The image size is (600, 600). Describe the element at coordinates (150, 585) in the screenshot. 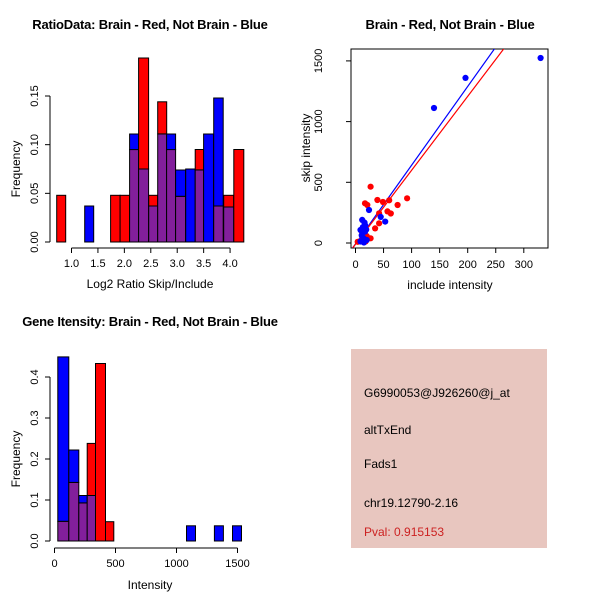

I see `gene-hist-xlabel: Intensity` at that location.